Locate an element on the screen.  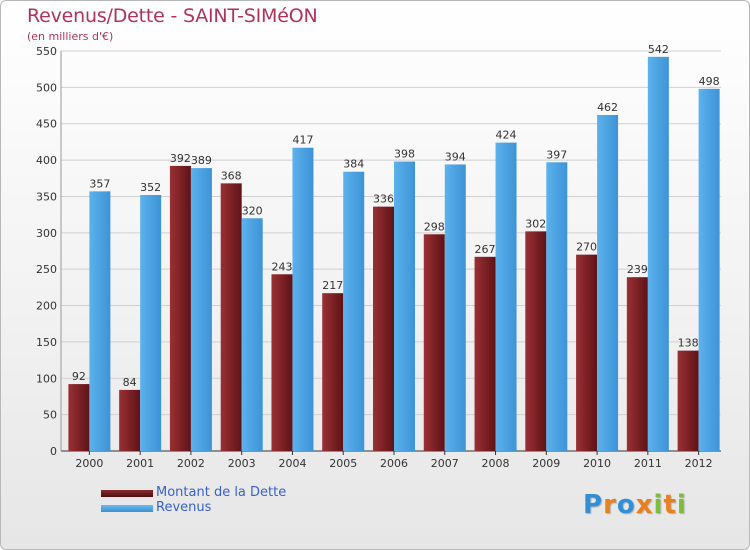
y-tick-label: 550 is located at coordinates (46, 51).